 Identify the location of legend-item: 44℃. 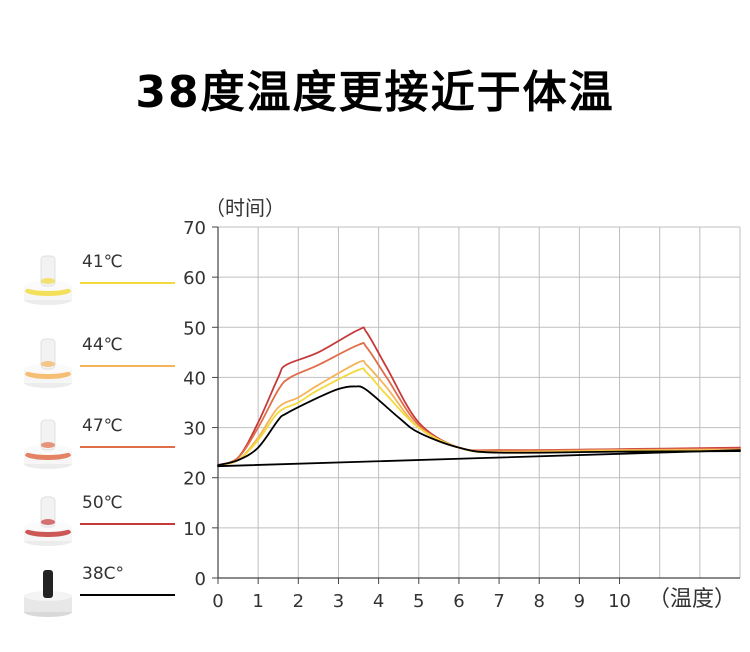
(96, 361).